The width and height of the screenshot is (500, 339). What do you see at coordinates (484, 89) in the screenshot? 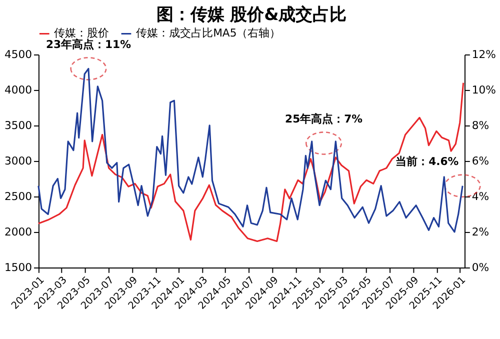
I see `y2-tick-label: 10%` at bounding box center [484, 89].